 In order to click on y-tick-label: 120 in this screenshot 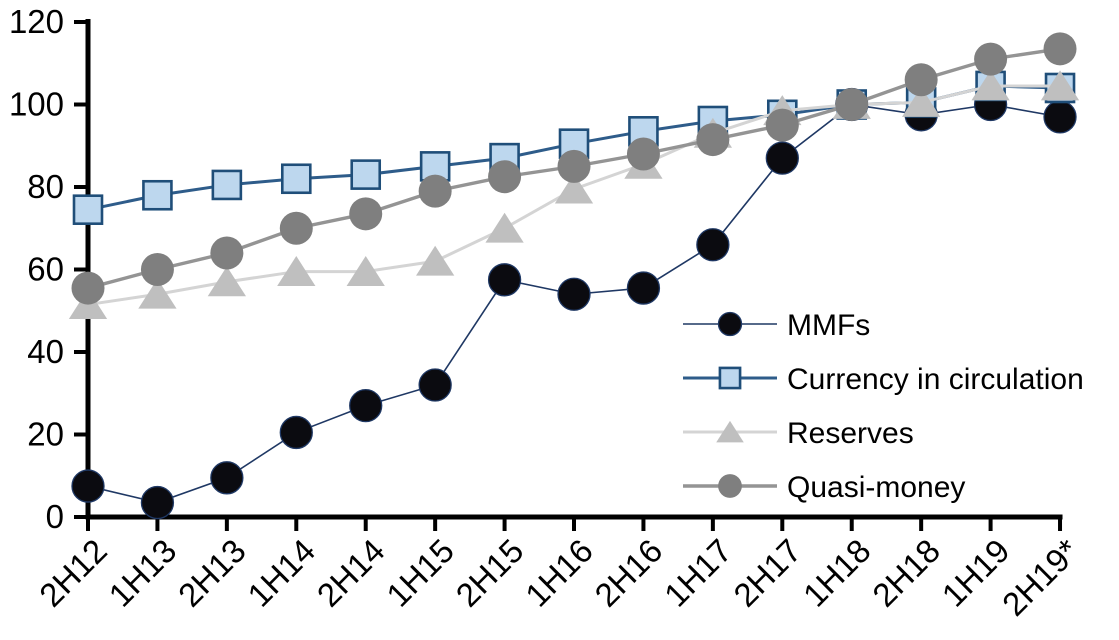, I will do `click(36, 21)`.